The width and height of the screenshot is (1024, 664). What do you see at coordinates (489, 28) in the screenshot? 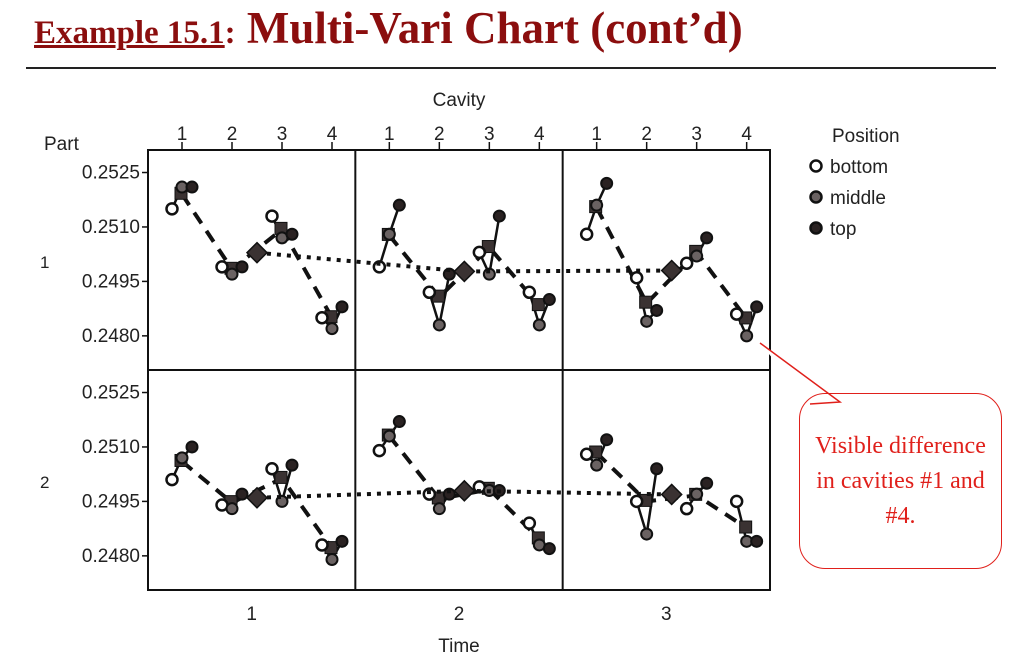
I see `slide-title-main: Multi-Vari Chart (cont’d)` at bounding box center [489, 28].